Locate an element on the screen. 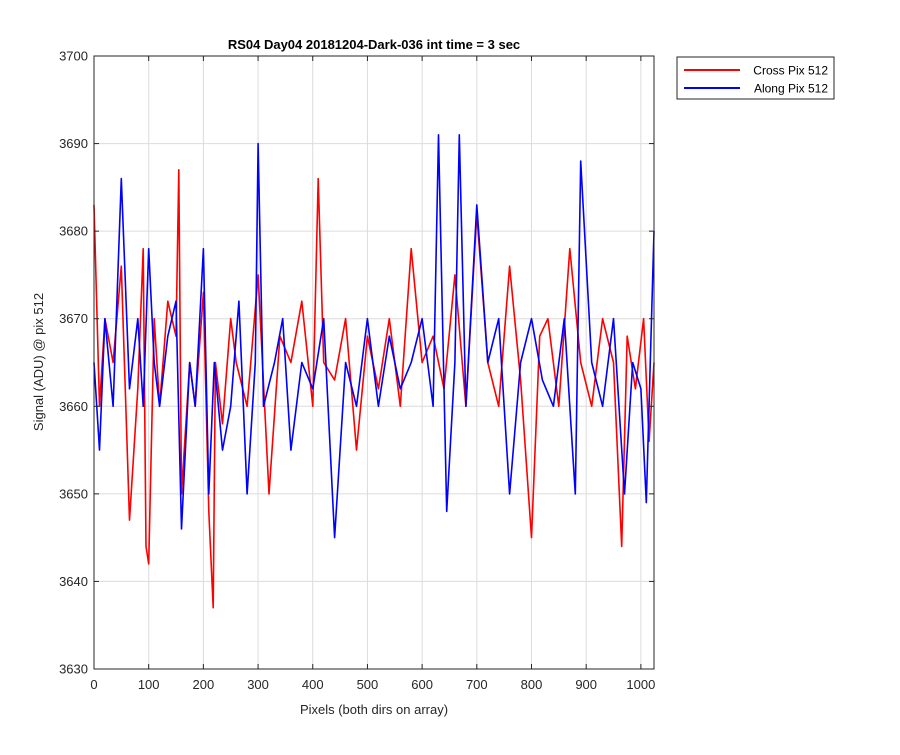 This screenshot has height=755, width=900. x-tick-label: 700 is located at coordinates (477, 684).